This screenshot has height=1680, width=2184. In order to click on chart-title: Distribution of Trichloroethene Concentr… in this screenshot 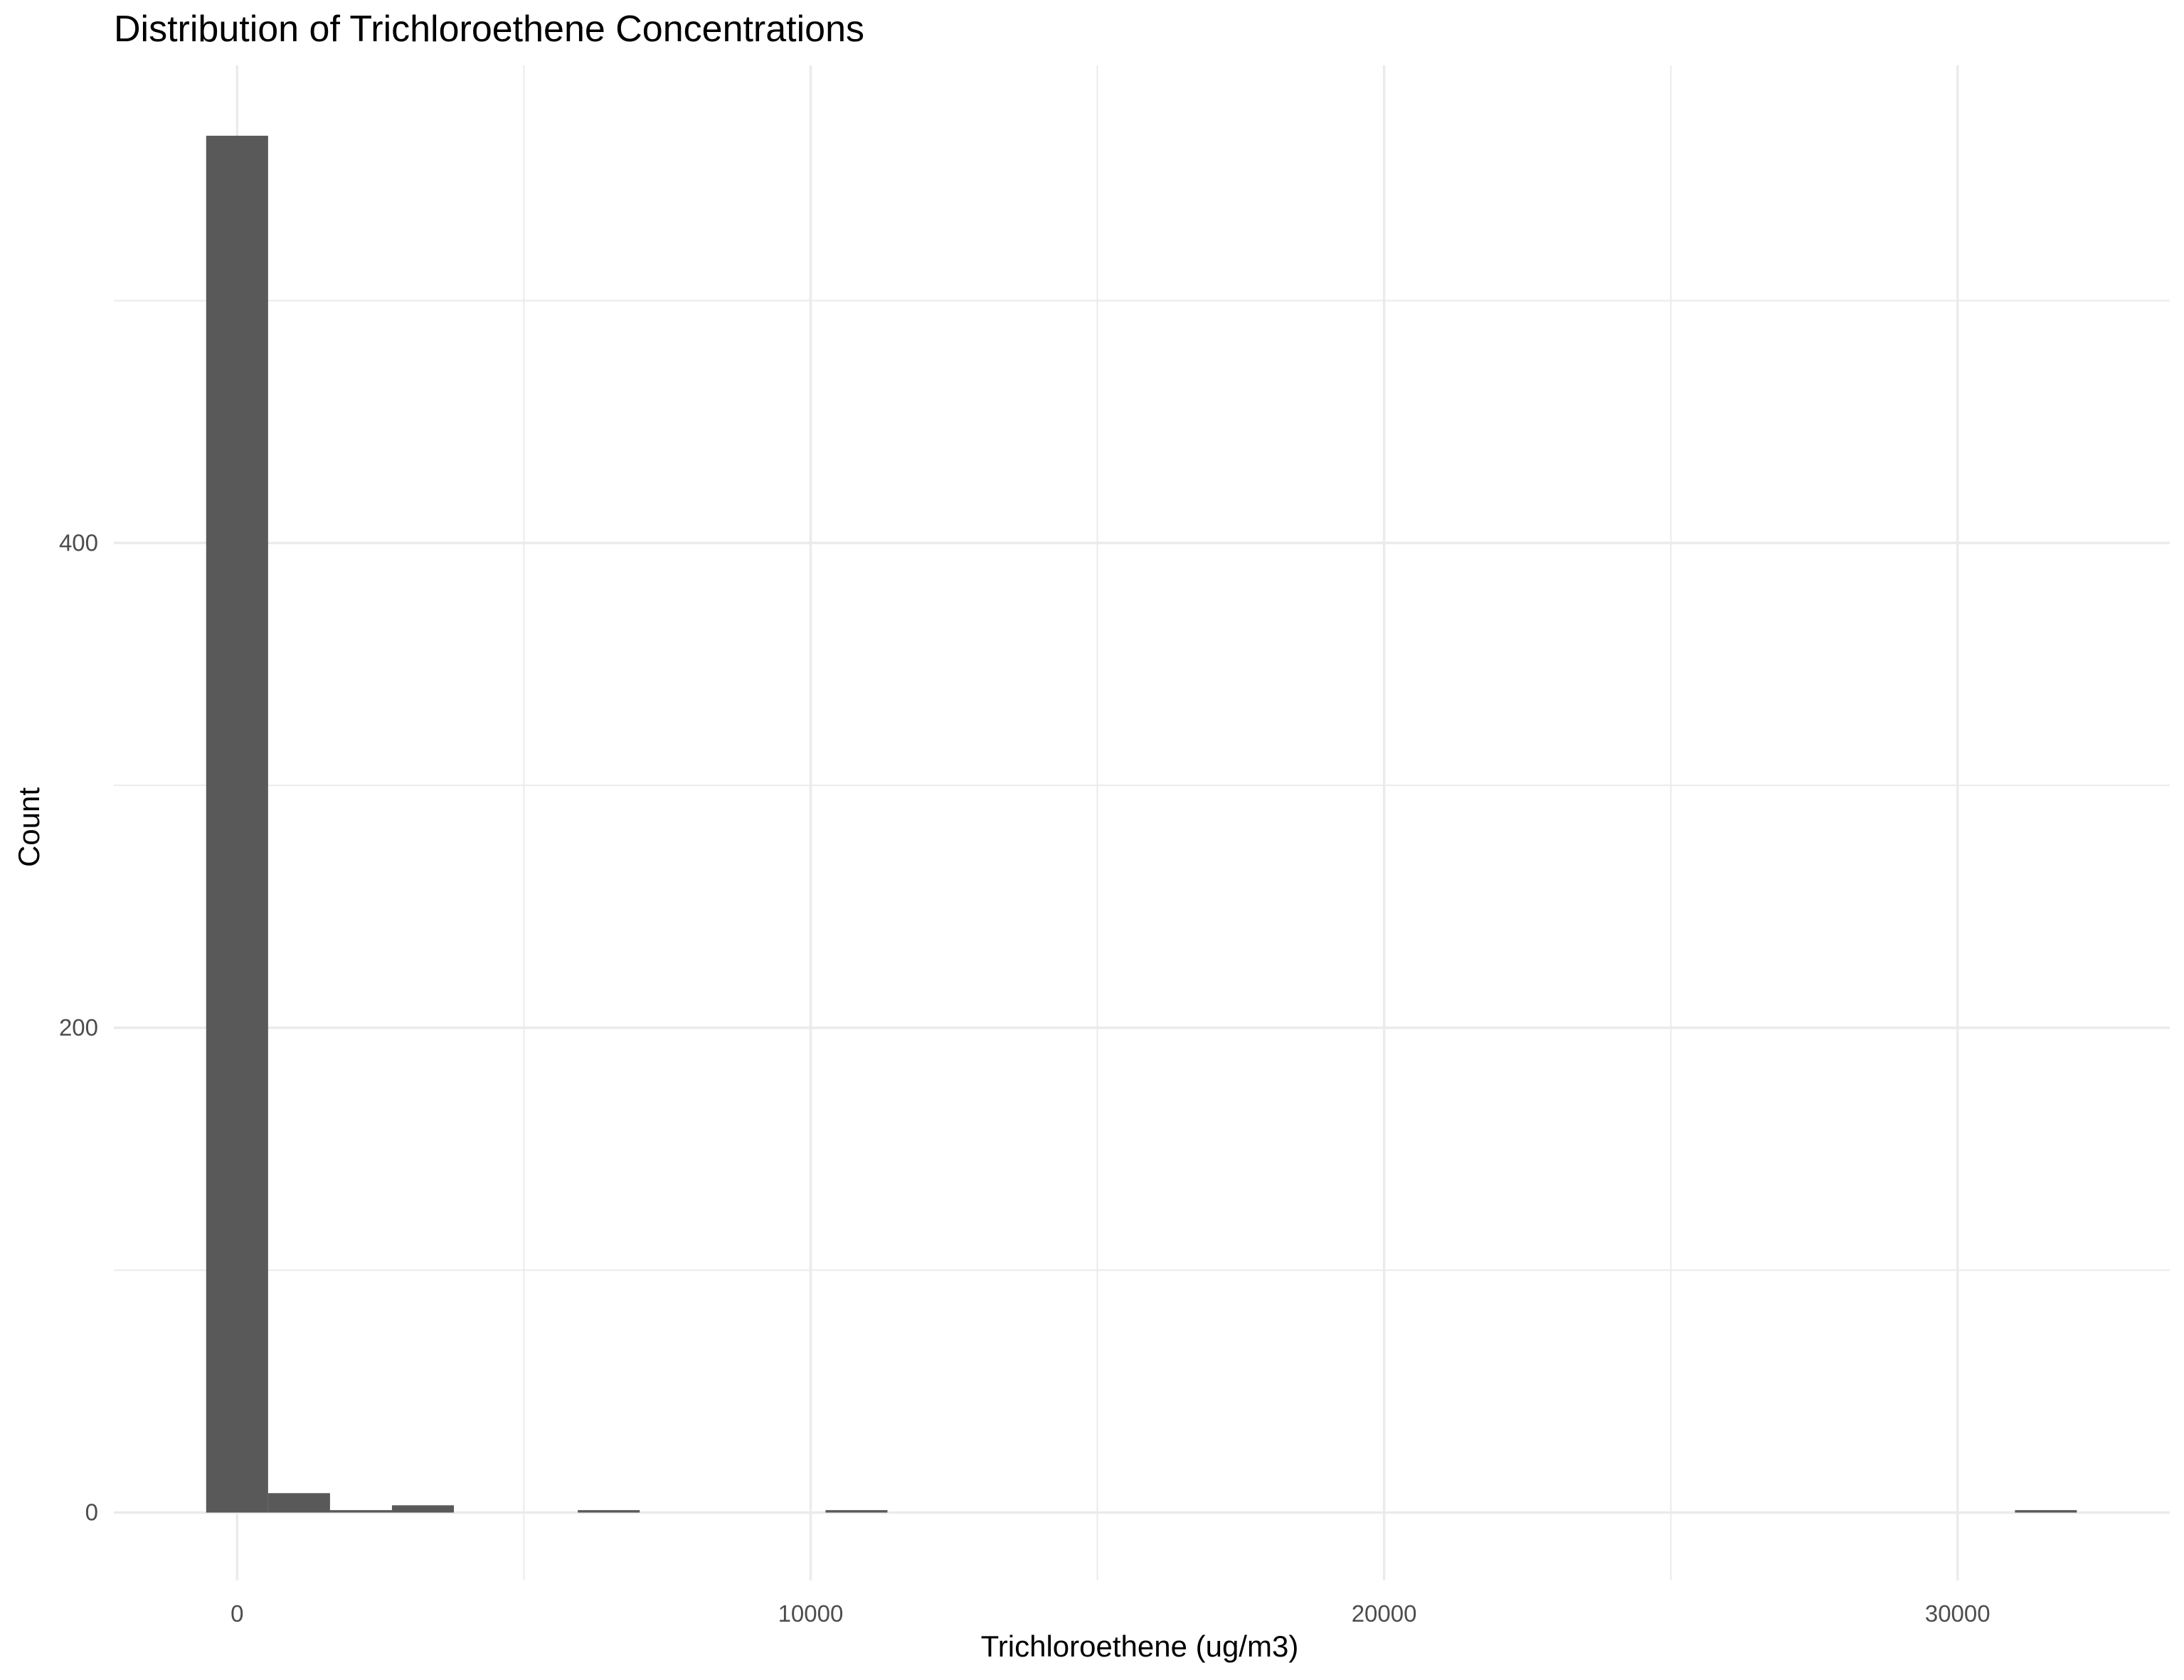, I will do `click(489, 29)`.